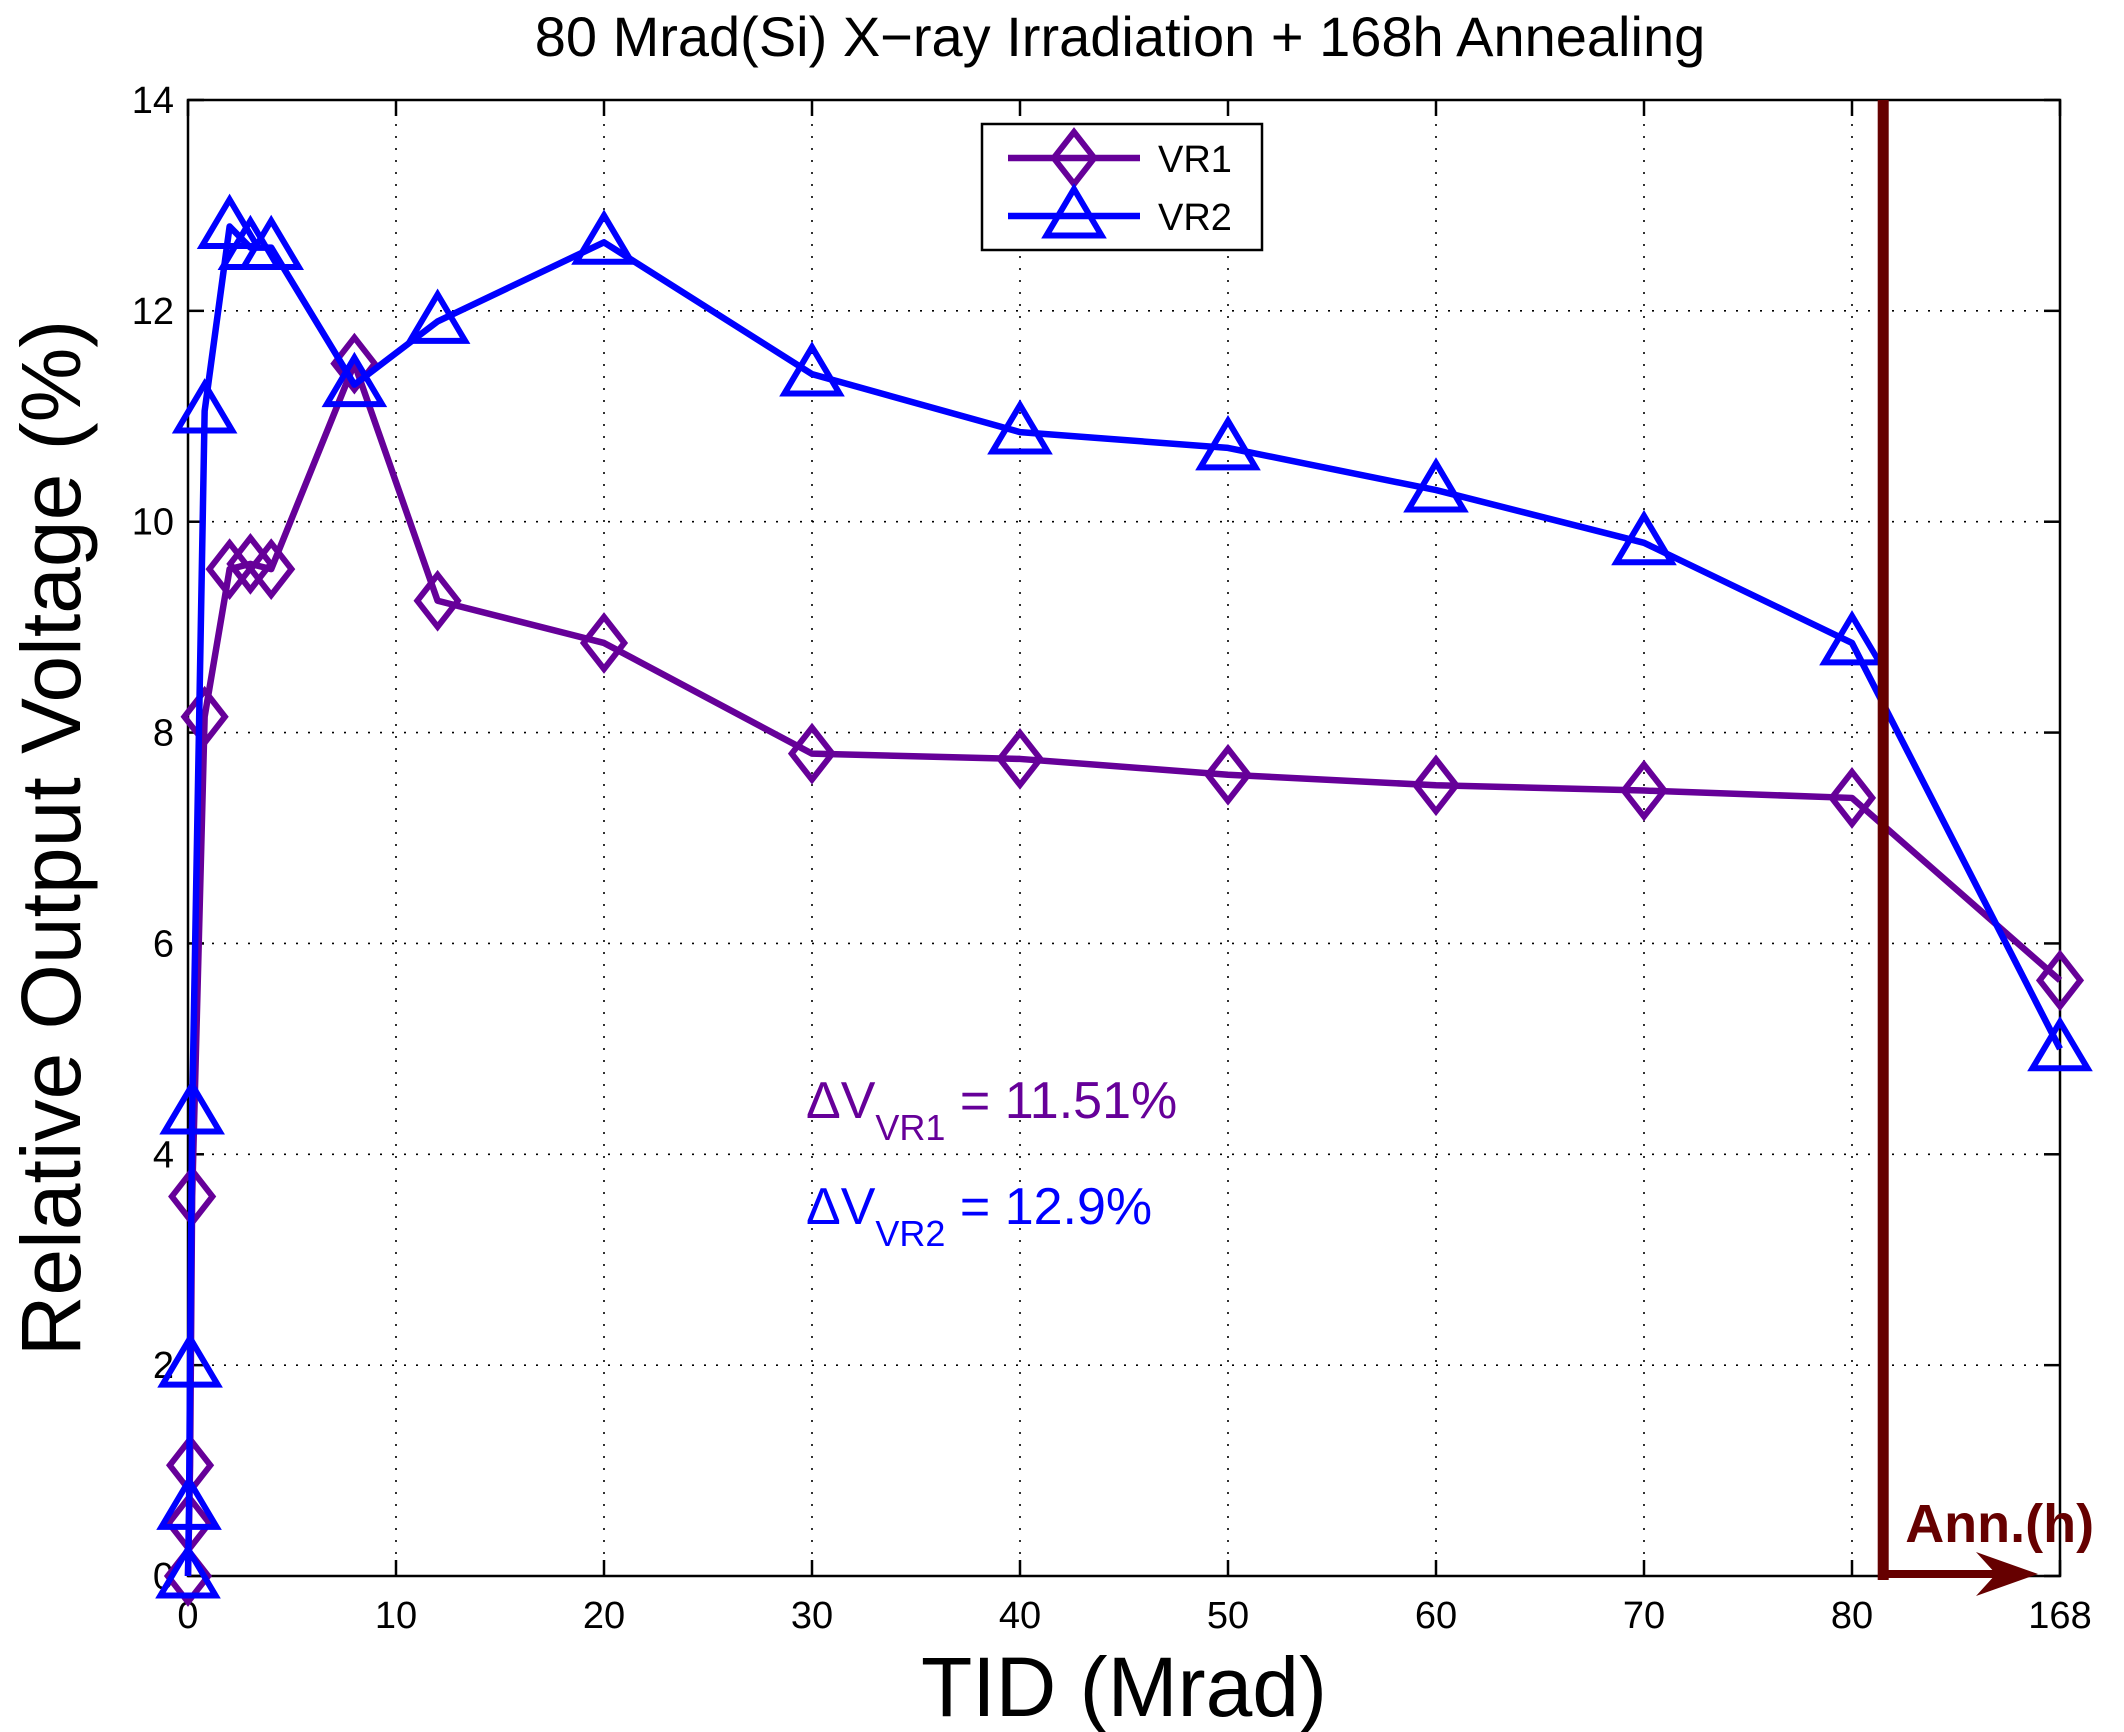 This screenshot has height=1732, width=2124. What do you see at coordinates (153, 312) in the screenshot?
I see `y-tick-label: 12` at bounding box center [153, 312].